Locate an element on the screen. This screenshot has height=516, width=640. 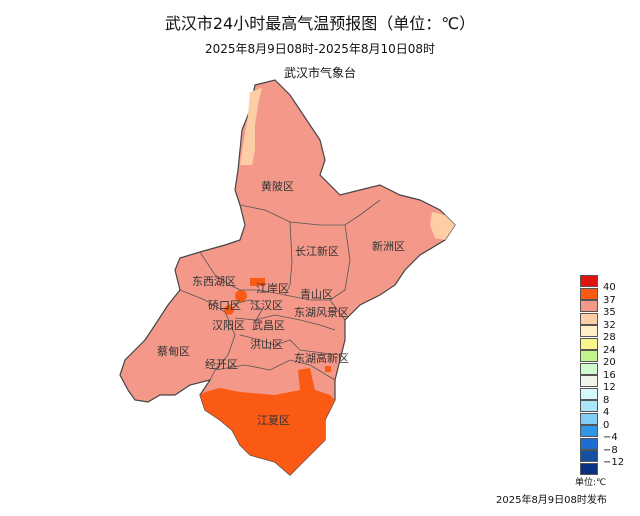
legend-label: 0 is located at coordinates (606, 425).